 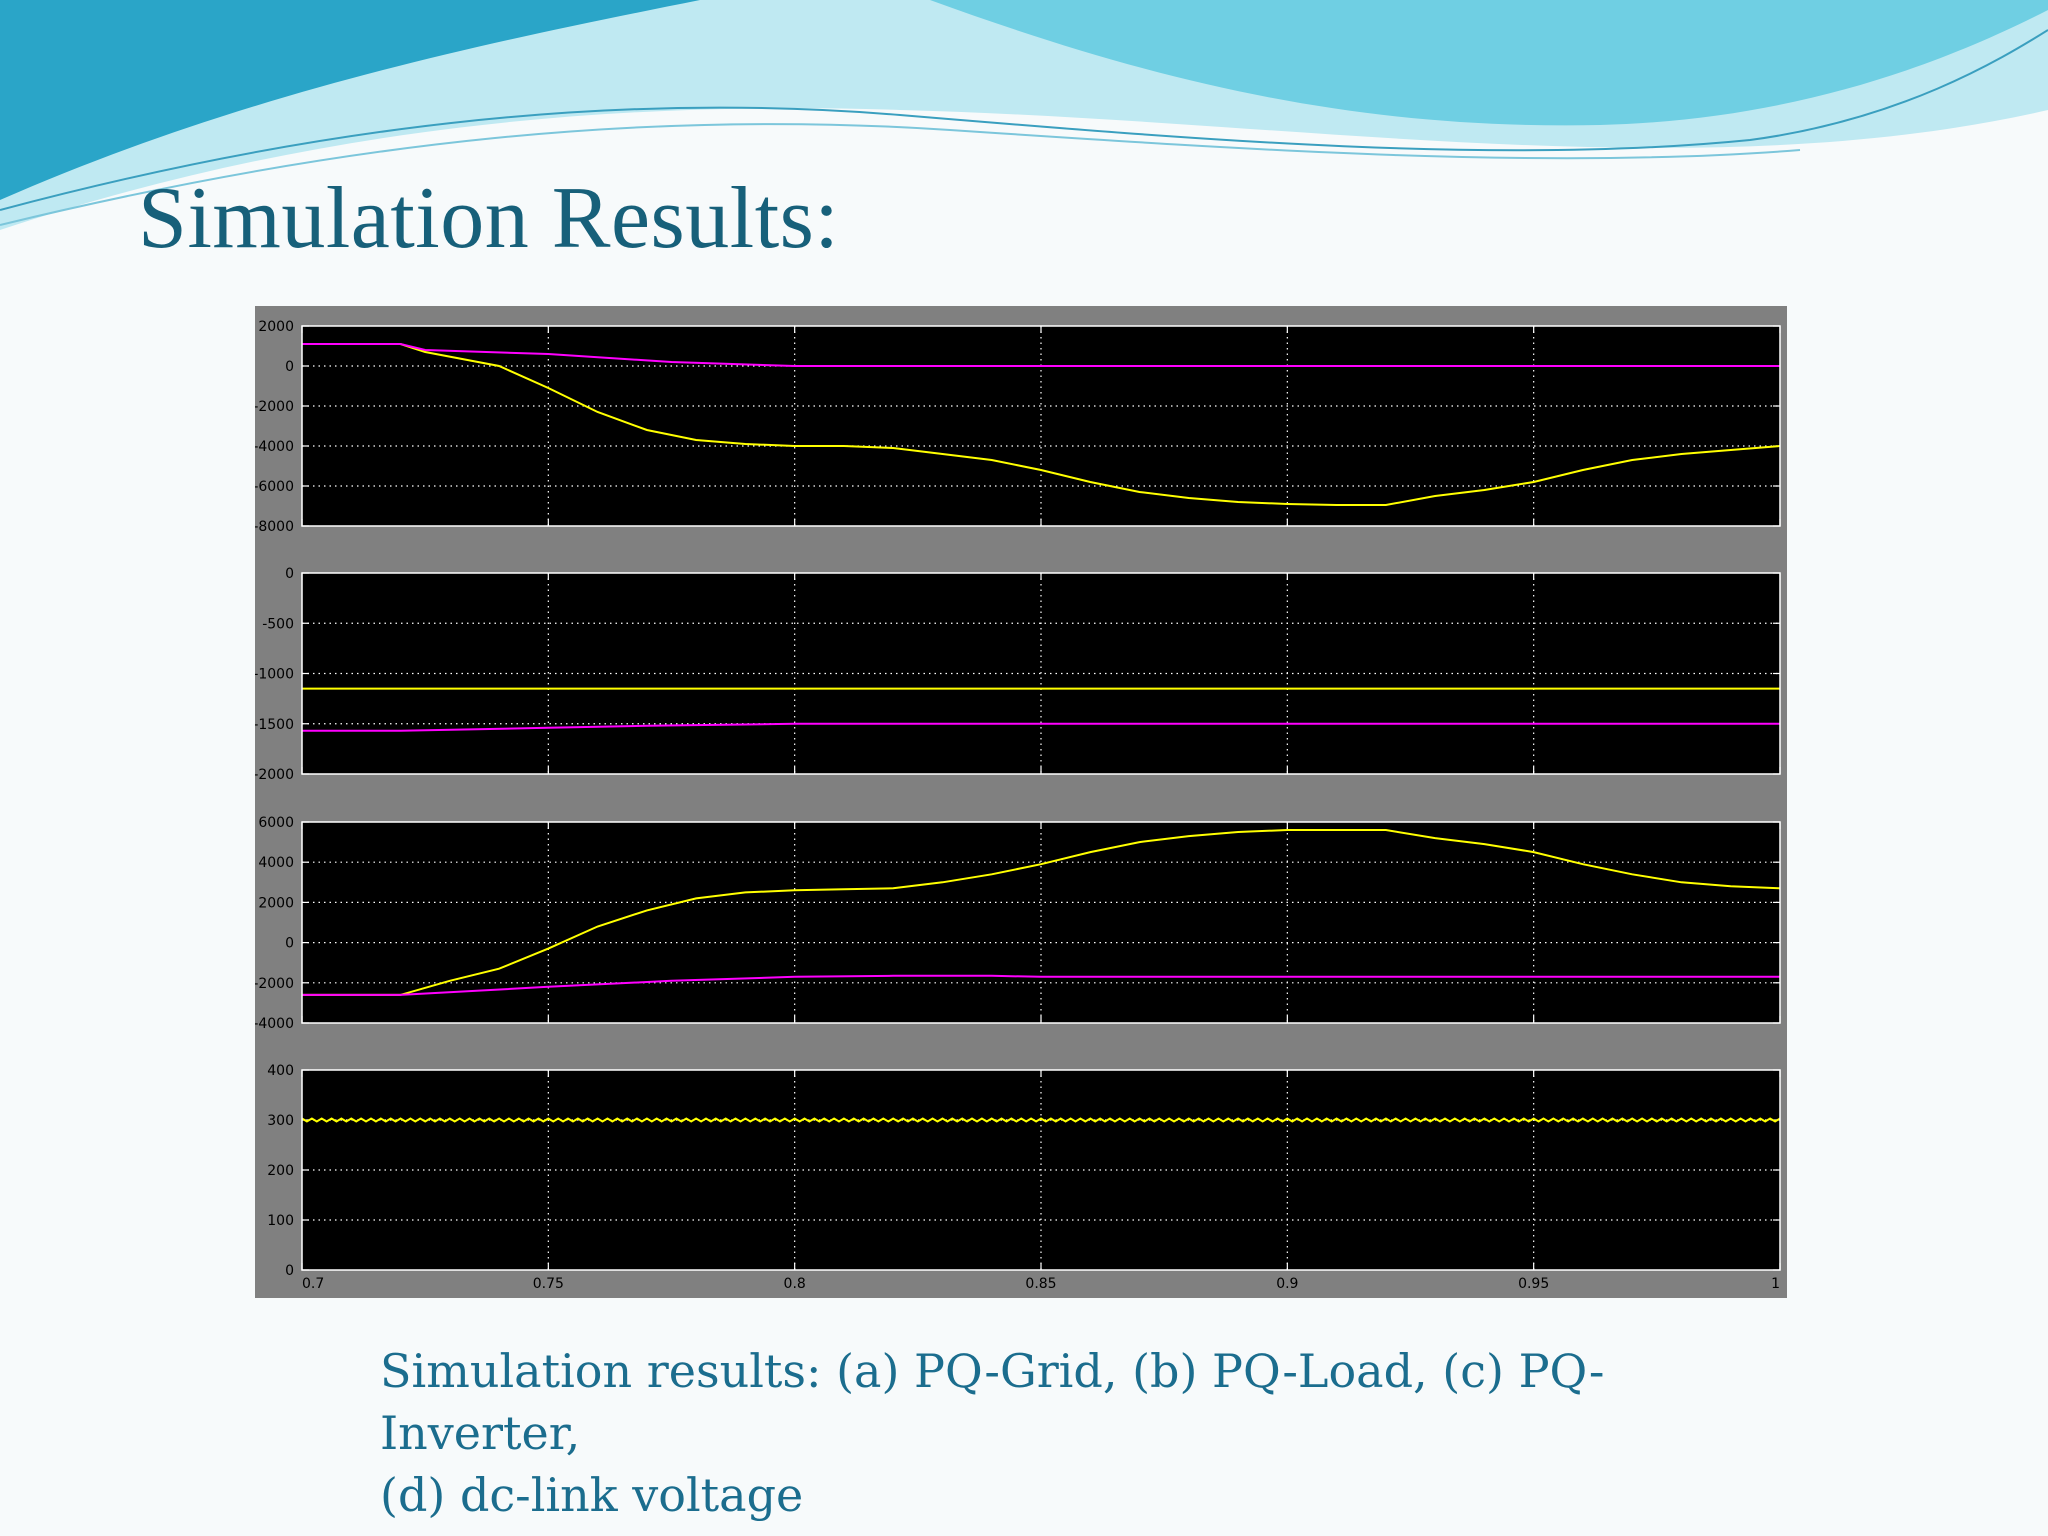 I want to click on slide-title: Simulation Results:, so click(x=489, y=218).